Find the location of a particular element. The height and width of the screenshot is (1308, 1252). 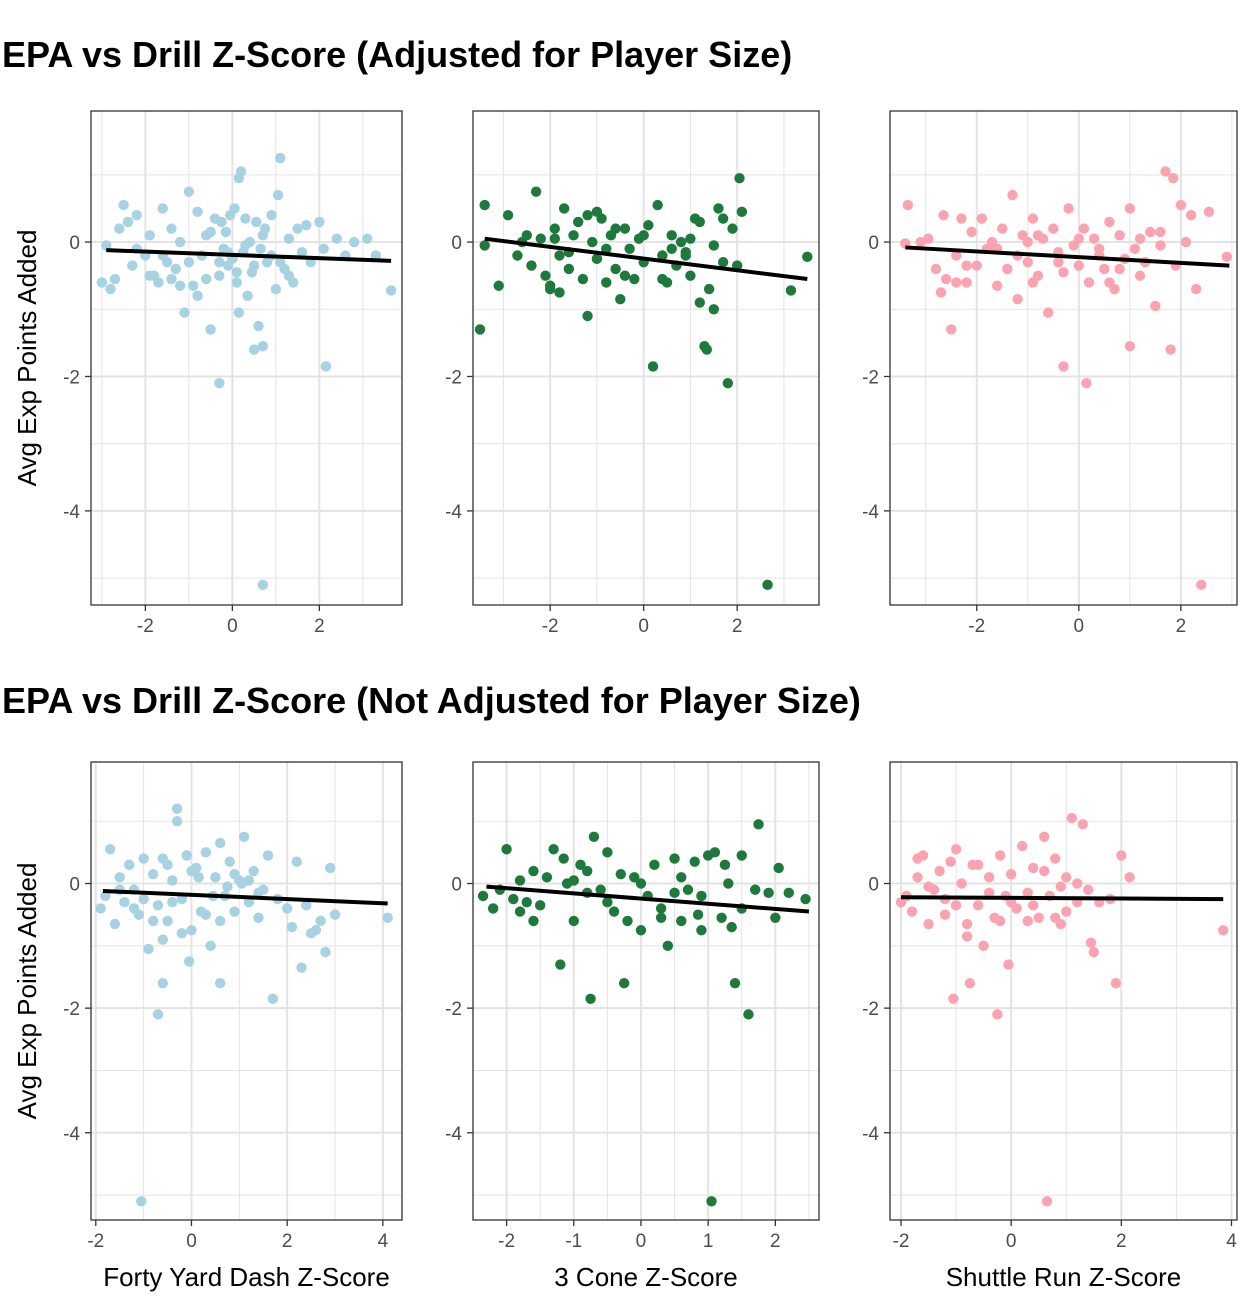

x-axis-title: 3 Cone Z-Score is located at coordinates (646, 1277).